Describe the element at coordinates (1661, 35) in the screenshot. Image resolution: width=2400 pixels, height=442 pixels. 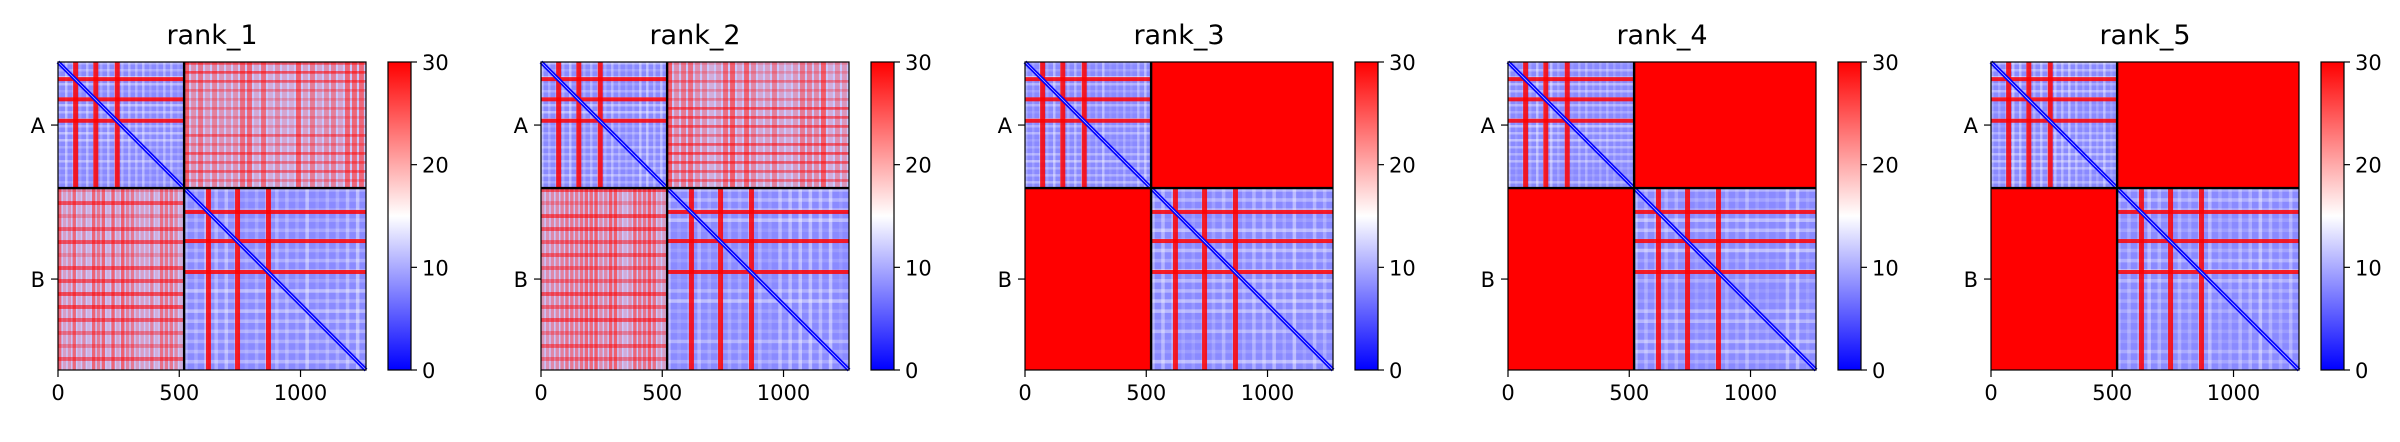
I see `panel-title: rank_4` at that location.